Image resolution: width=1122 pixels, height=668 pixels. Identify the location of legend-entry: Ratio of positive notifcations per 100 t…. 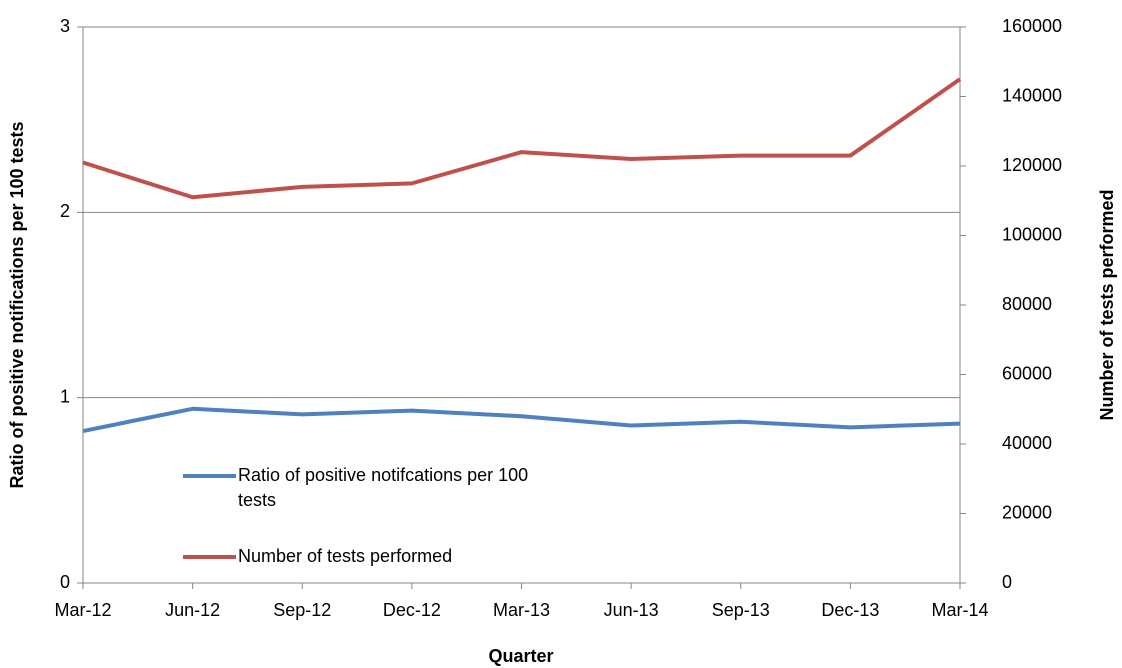
(383, 487).